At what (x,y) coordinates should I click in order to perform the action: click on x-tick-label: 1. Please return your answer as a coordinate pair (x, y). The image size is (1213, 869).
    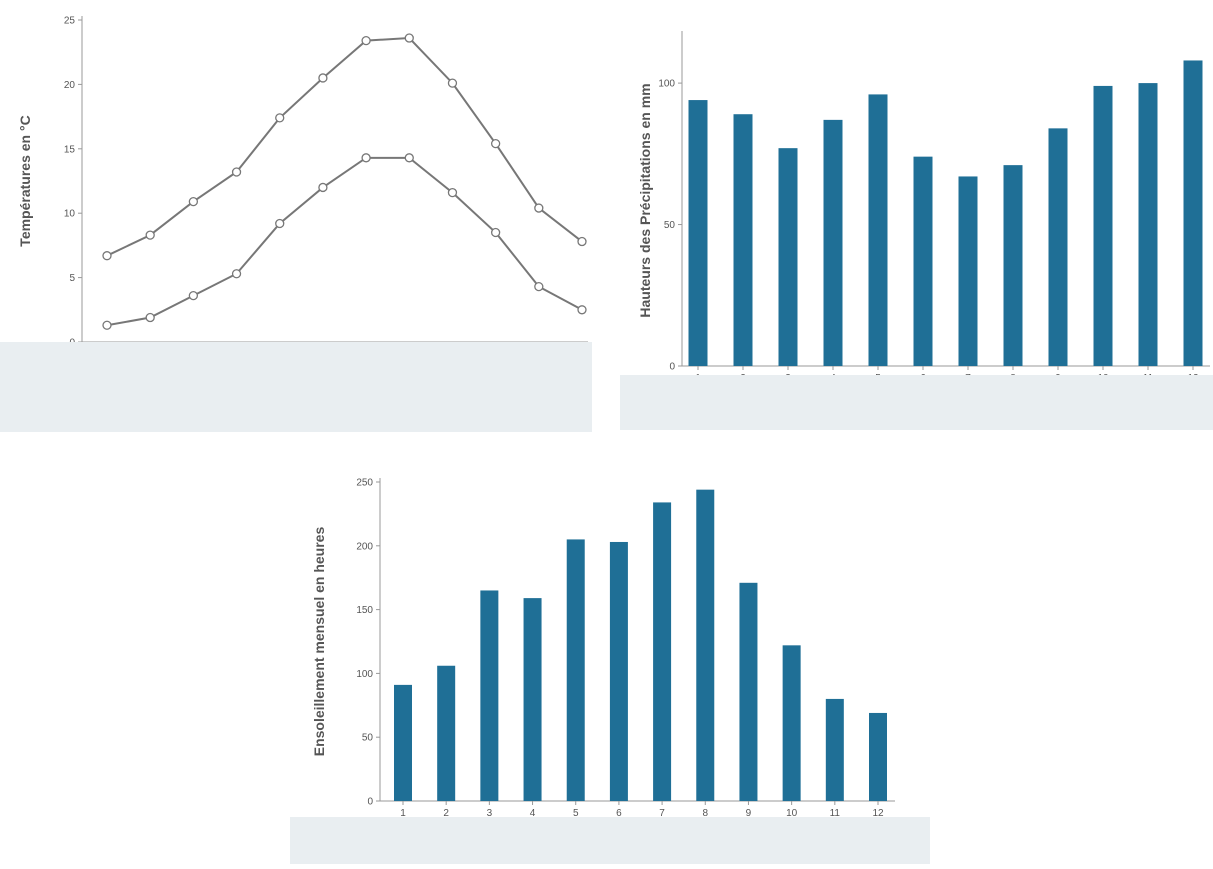
    Looking at the image, I should click on (403, 813).